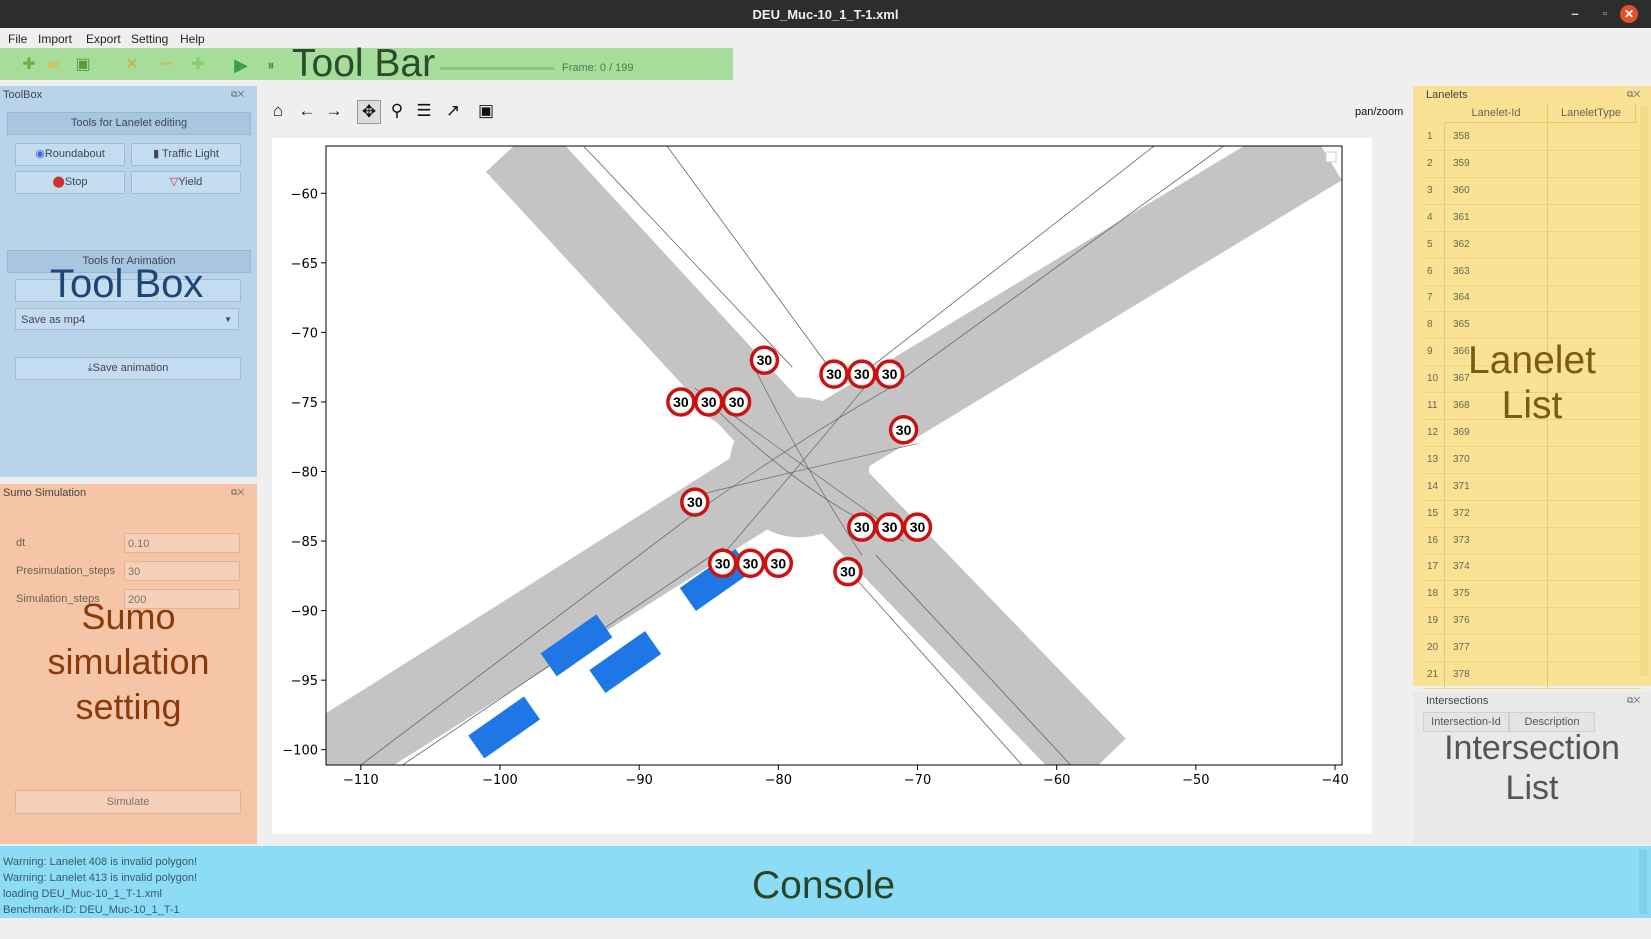 This screenshot has width=1651, height=939. What do you see at coordinates (1532, 298) in the screenshot?
I see `table-row: 7 364` at bounding box center [1532, 298].